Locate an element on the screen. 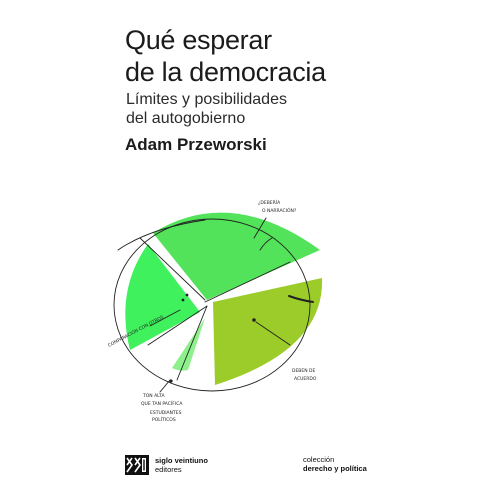 The width and height of the screenshot is (500, 500). slice-left is located at coordinates (162, 297).